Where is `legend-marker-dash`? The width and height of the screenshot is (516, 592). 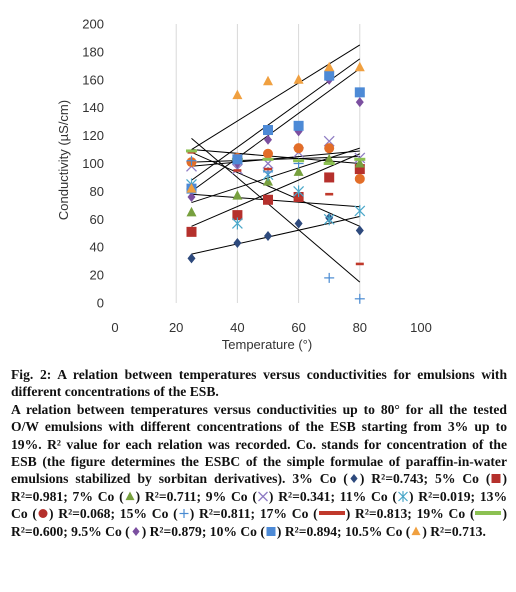 legend-marker-dash is located at coordinates (331, 513).